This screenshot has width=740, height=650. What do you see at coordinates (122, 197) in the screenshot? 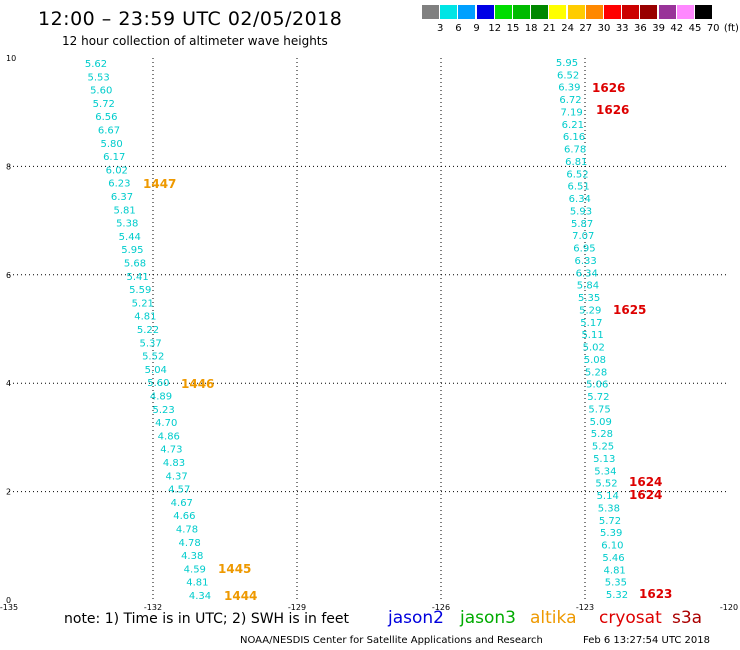
I see `swh-value: 6.37` at bounding box center [122, 197].